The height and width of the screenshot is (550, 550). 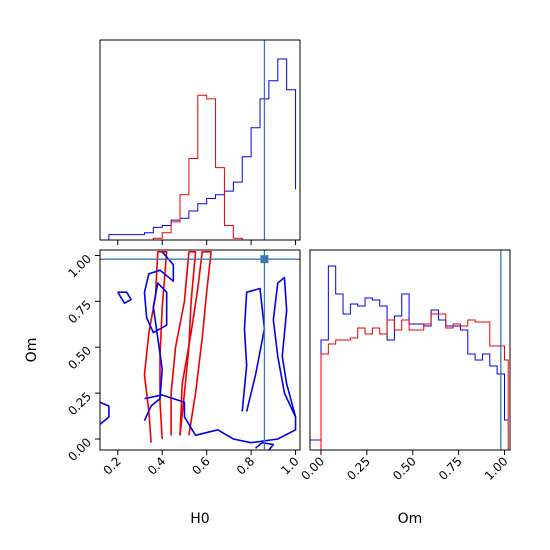 I want to click on truth-marker, so click(x=264, y=259).